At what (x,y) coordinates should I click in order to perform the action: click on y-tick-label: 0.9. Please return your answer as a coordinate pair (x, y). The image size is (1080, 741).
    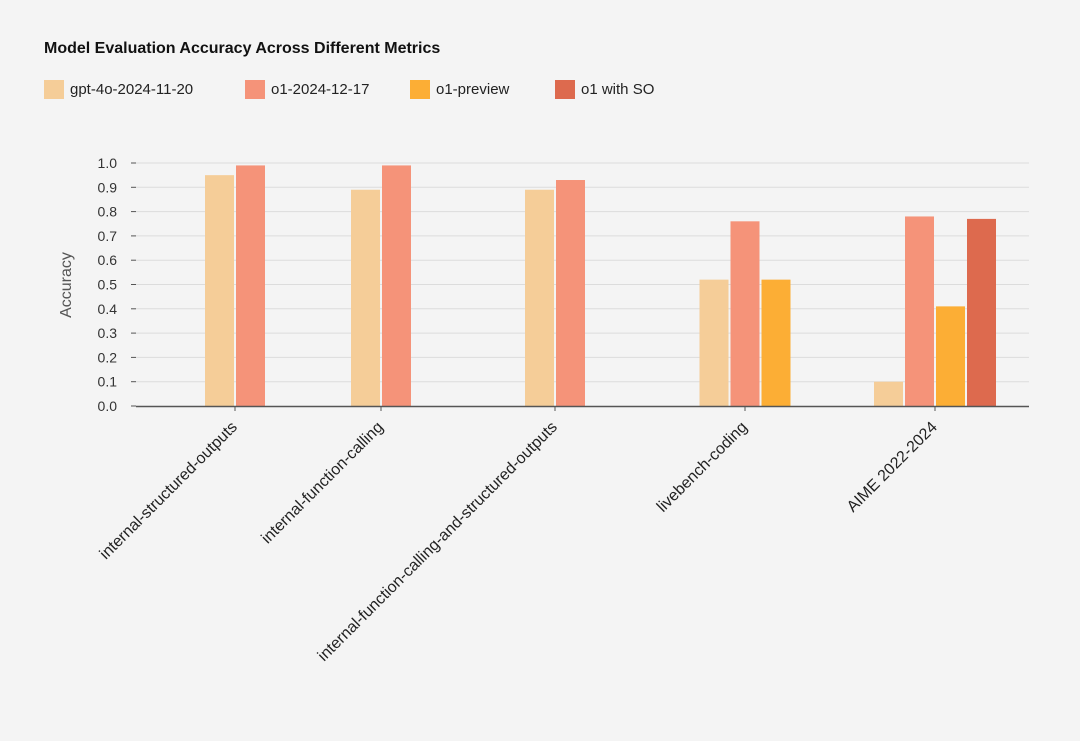
    Looking at the image, I should click on (108, 187).